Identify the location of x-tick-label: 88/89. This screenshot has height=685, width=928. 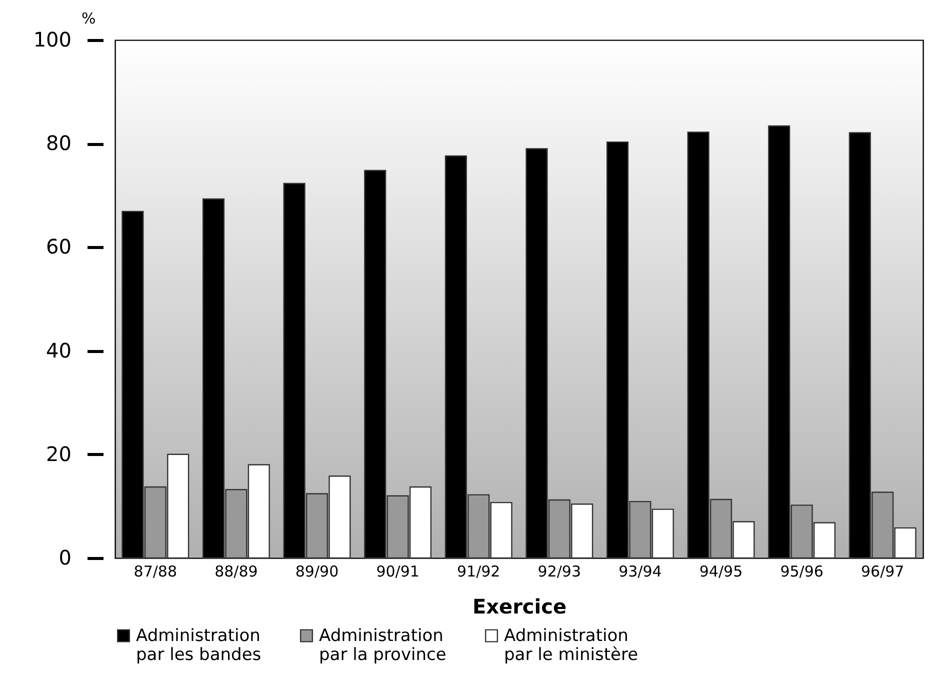
(236, 571).